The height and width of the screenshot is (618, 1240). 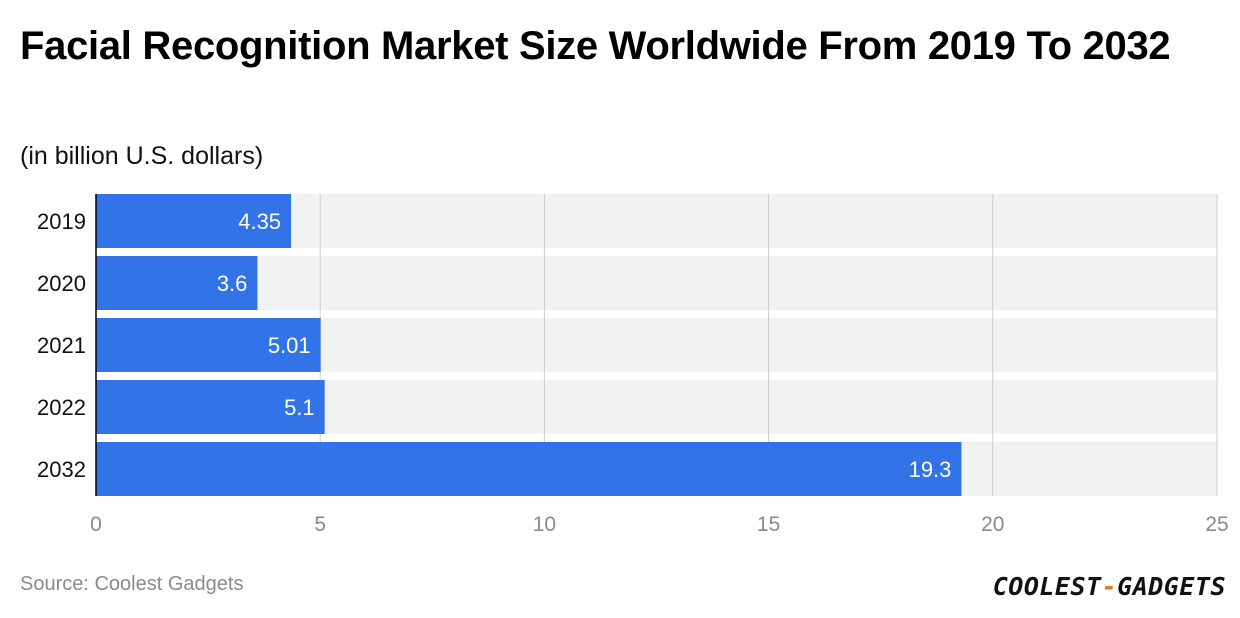 I want to click on x-tick-label-10: 10, so click(x=544, y=524).